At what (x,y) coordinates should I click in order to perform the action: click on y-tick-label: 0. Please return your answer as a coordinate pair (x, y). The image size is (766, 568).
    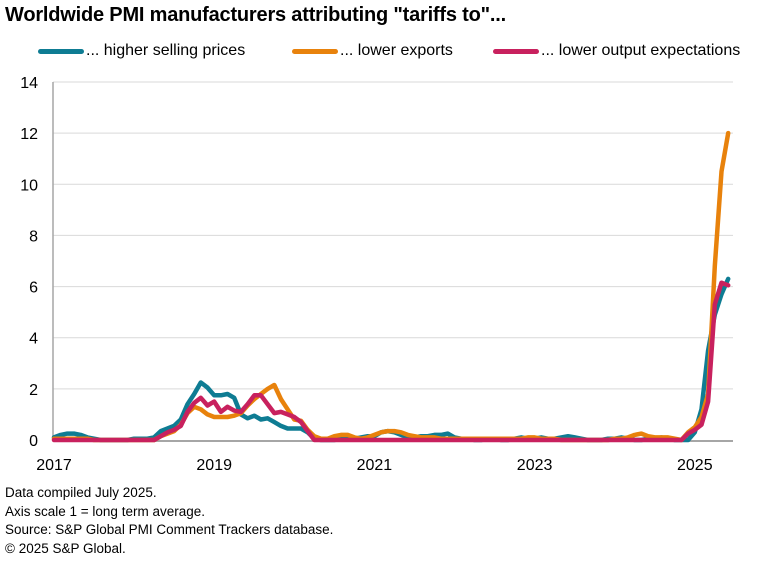
    Looking at the image, I should click on (33, 441).